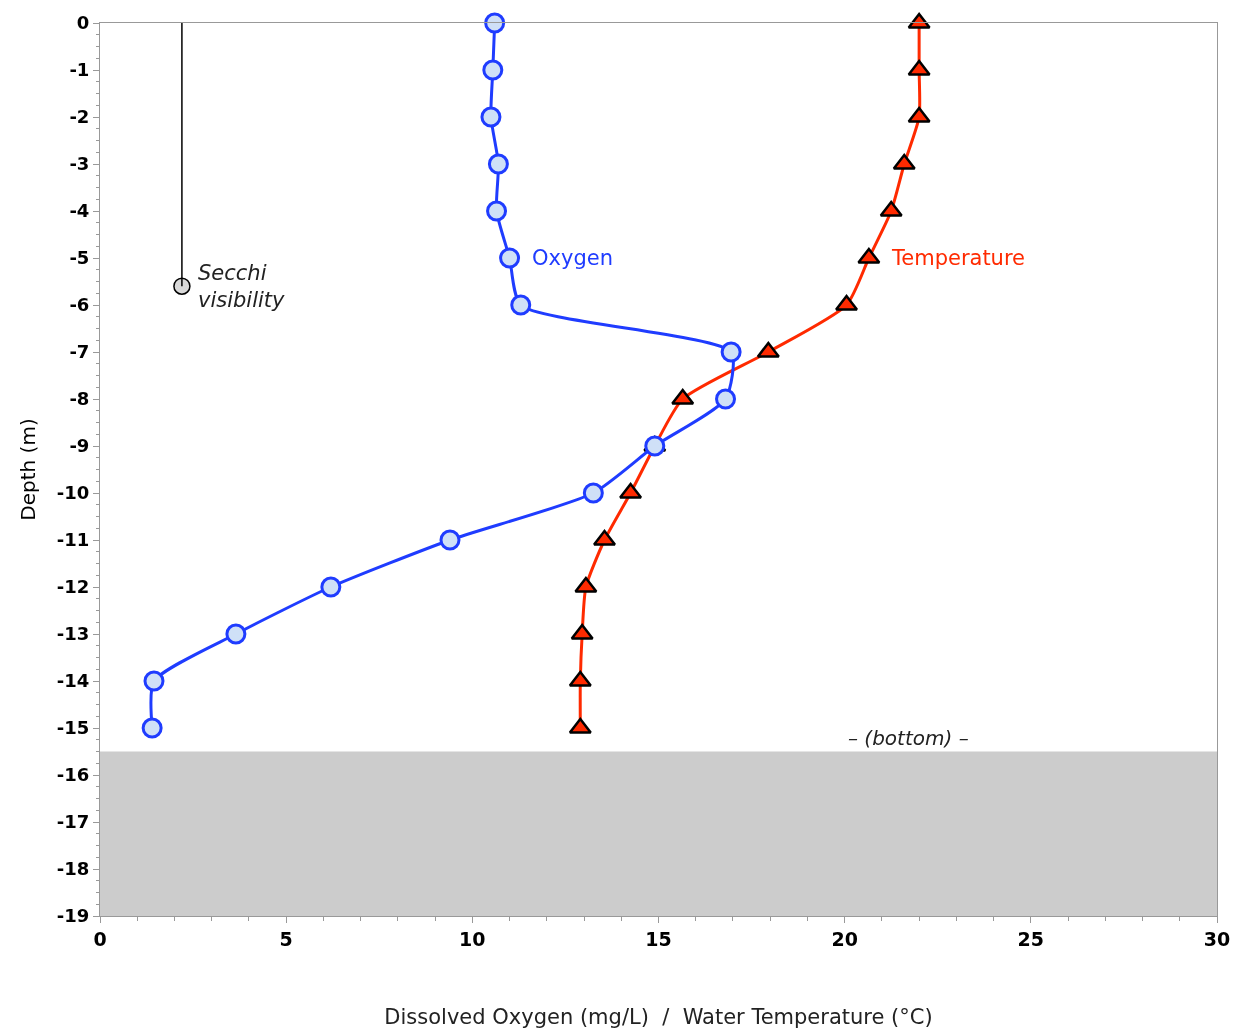 This screenshot has width=1242, height=1036. What do you see at coordinates (1217, 938) in the screenshot?
I see `x-tick-label: 30` at bounding box center [1217, 938].